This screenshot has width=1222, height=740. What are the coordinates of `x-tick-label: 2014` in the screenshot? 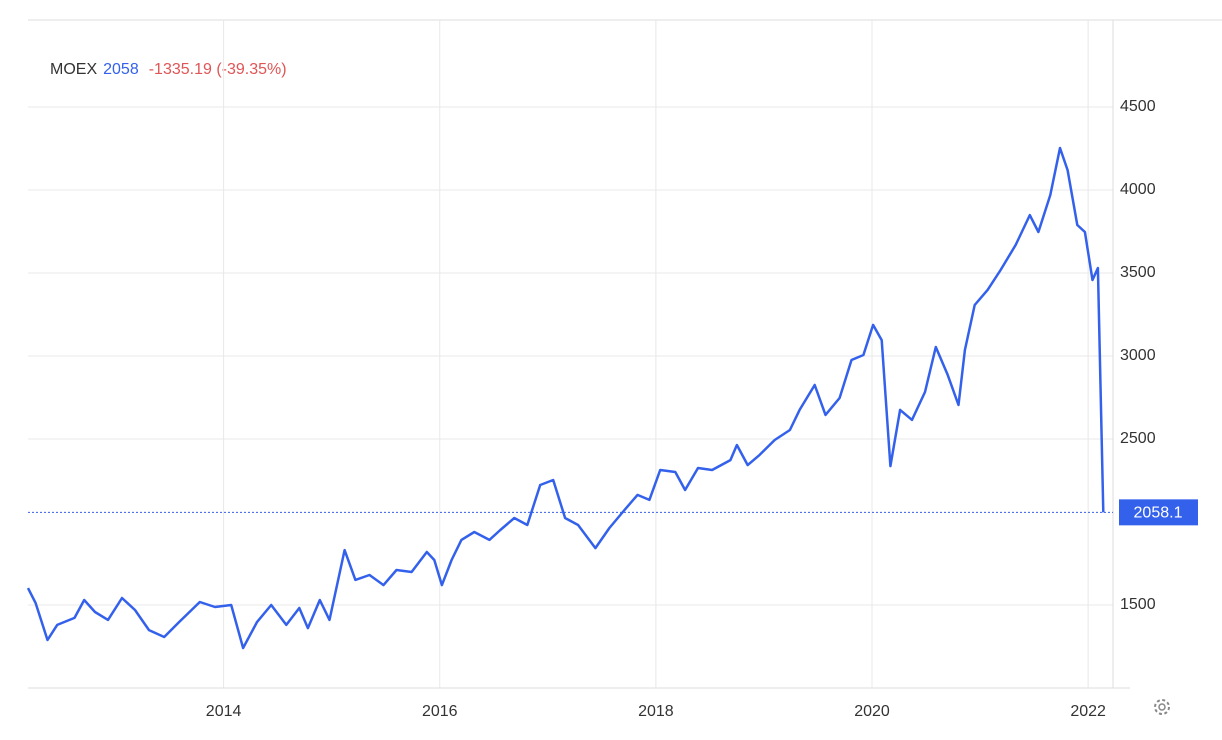 It's located at (224, 711).